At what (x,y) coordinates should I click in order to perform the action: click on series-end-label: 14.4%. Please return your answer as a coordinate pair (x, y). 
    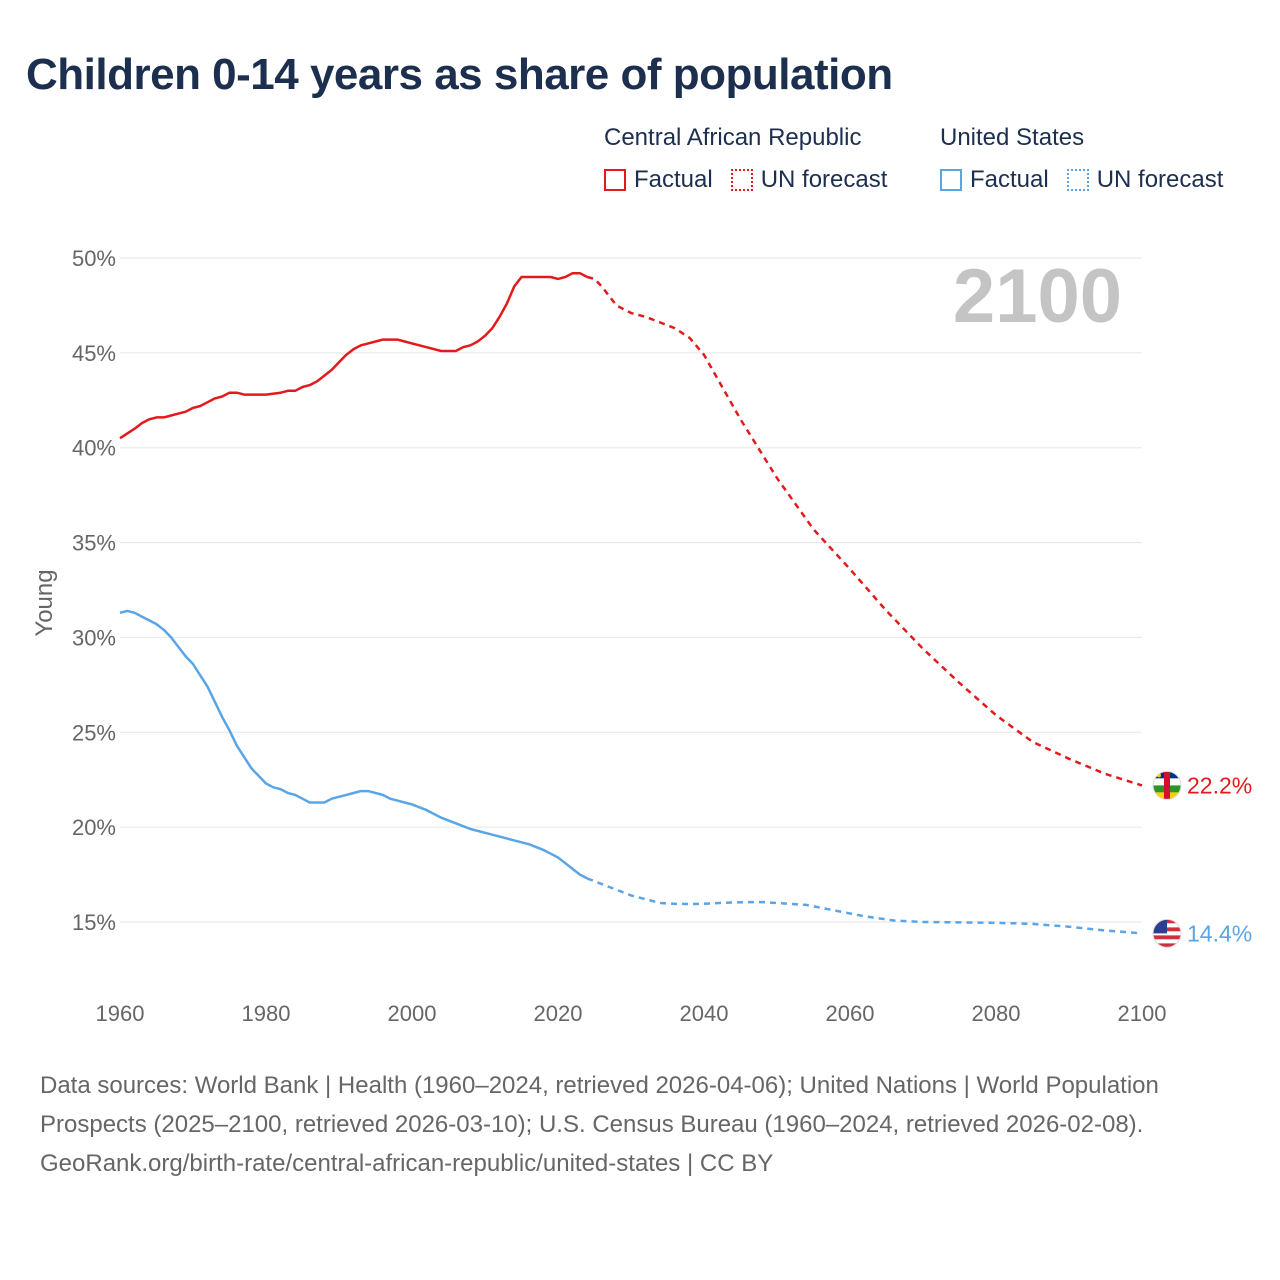
    Looking at the image, I should click on (1219, 933).